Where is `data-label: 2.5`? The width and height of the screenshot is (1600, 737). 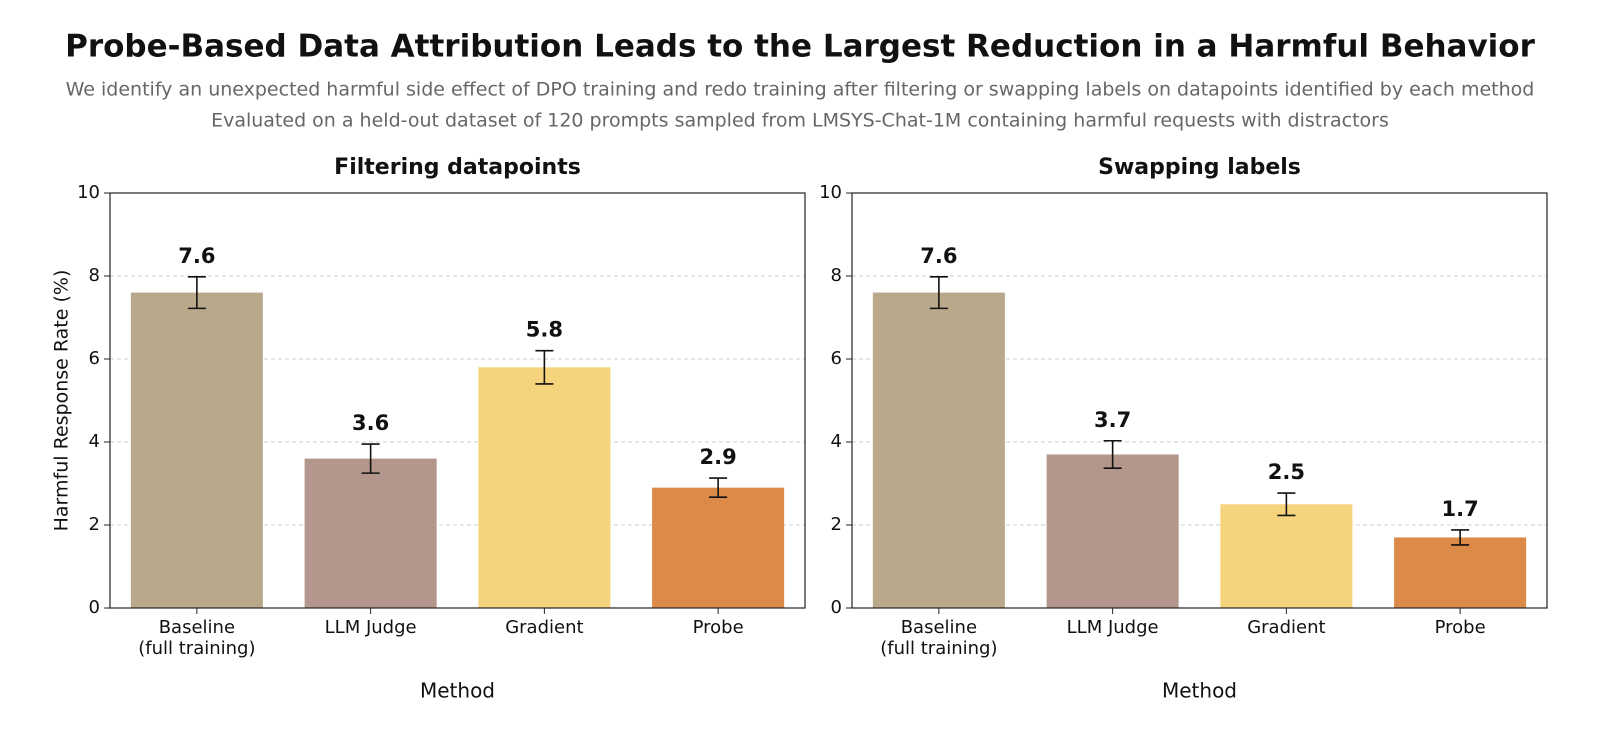
data-label: 2.5 is located at coordinates (1286, 472).